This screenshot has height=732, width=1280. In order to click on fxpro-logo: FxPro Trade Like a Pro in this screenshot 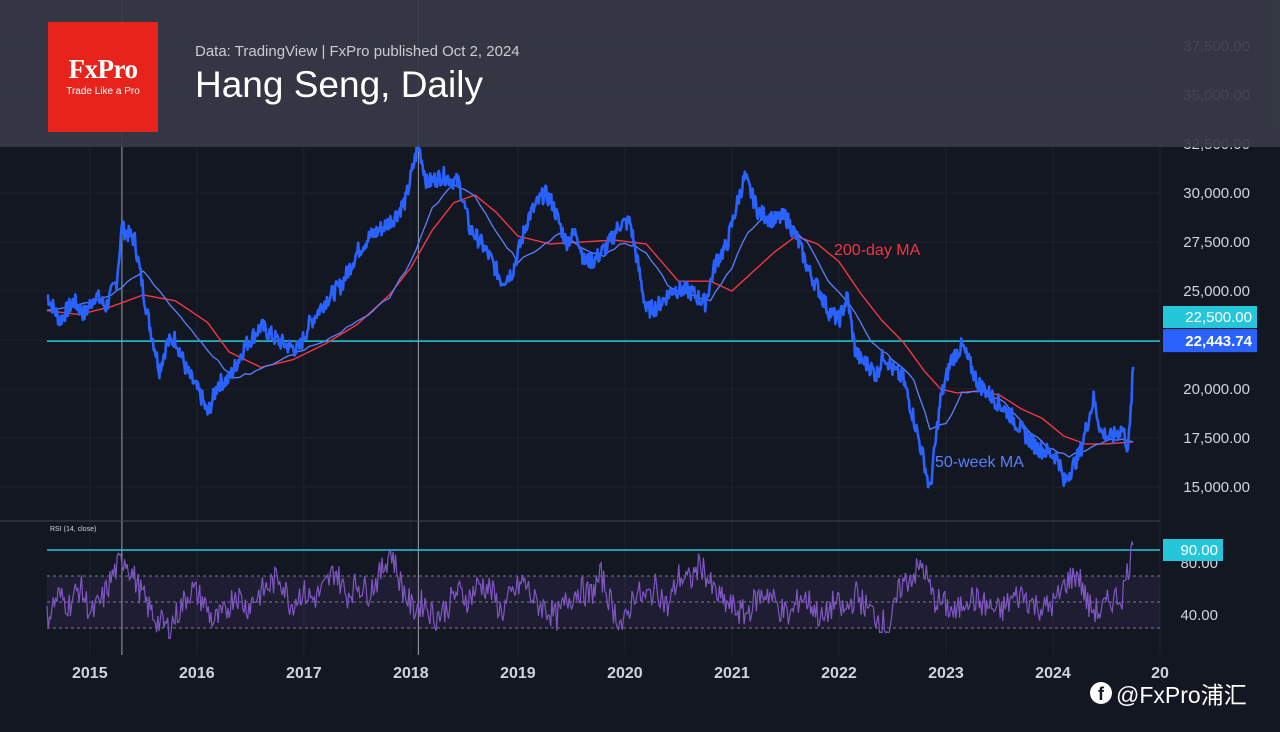, I will do `click(103, 77)`.